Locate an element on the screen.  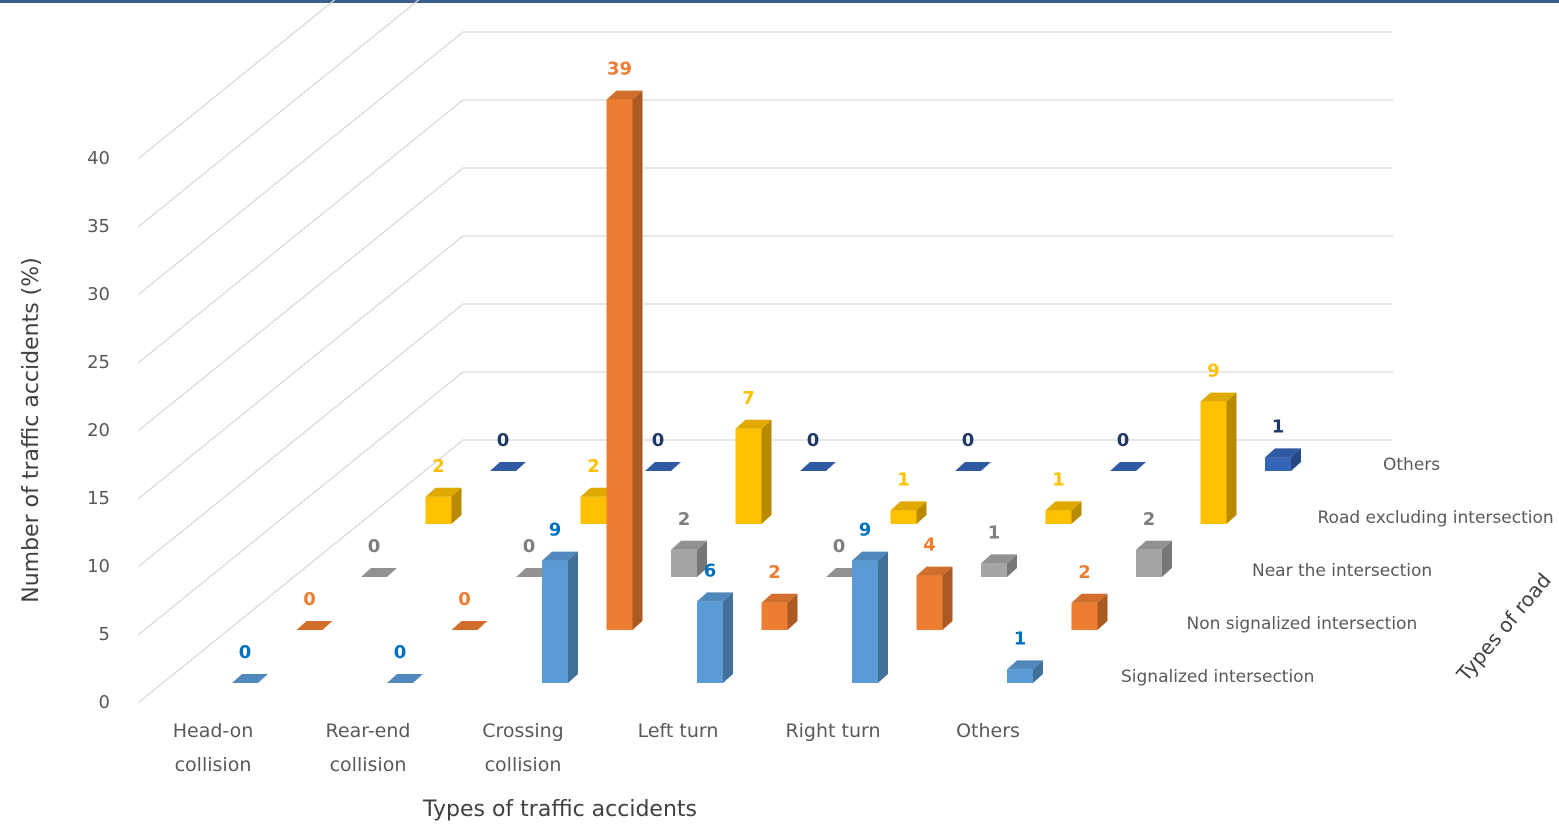
x-tick-label: Right turn is located at coordinates (833, 731).